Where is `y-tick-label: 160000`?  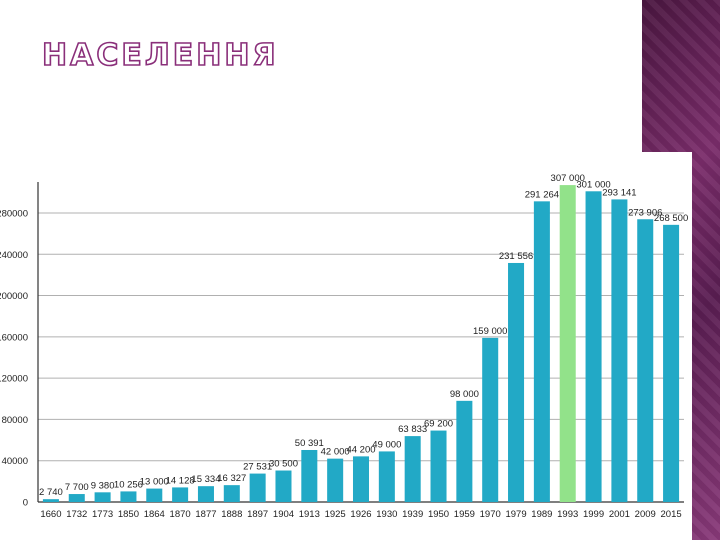 y-tick-label: 160000 is located at coordinates (14, 337).